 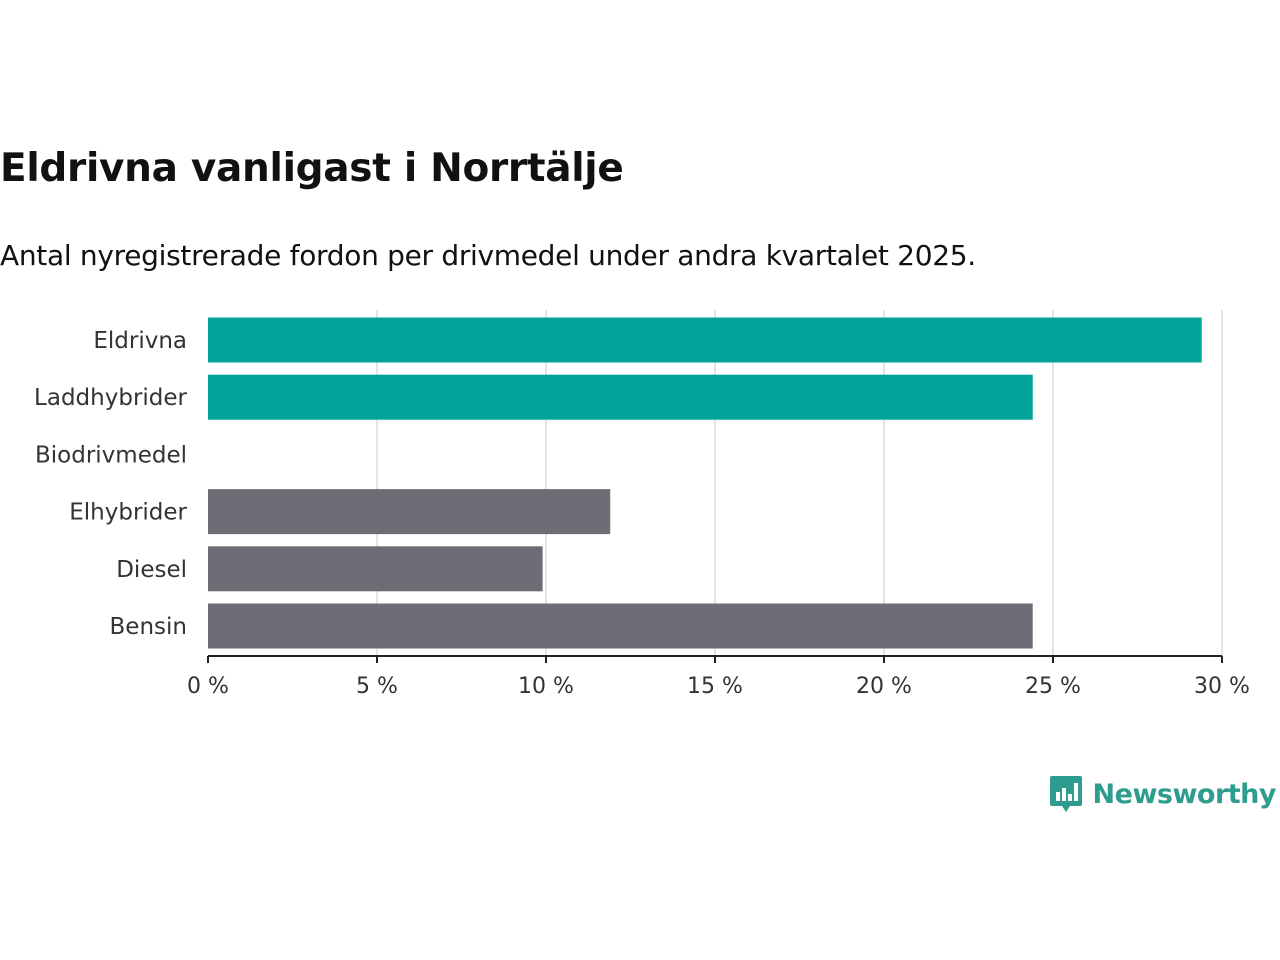 I want to click on x-tick-label: 20 %, so click(x=884, y=686).